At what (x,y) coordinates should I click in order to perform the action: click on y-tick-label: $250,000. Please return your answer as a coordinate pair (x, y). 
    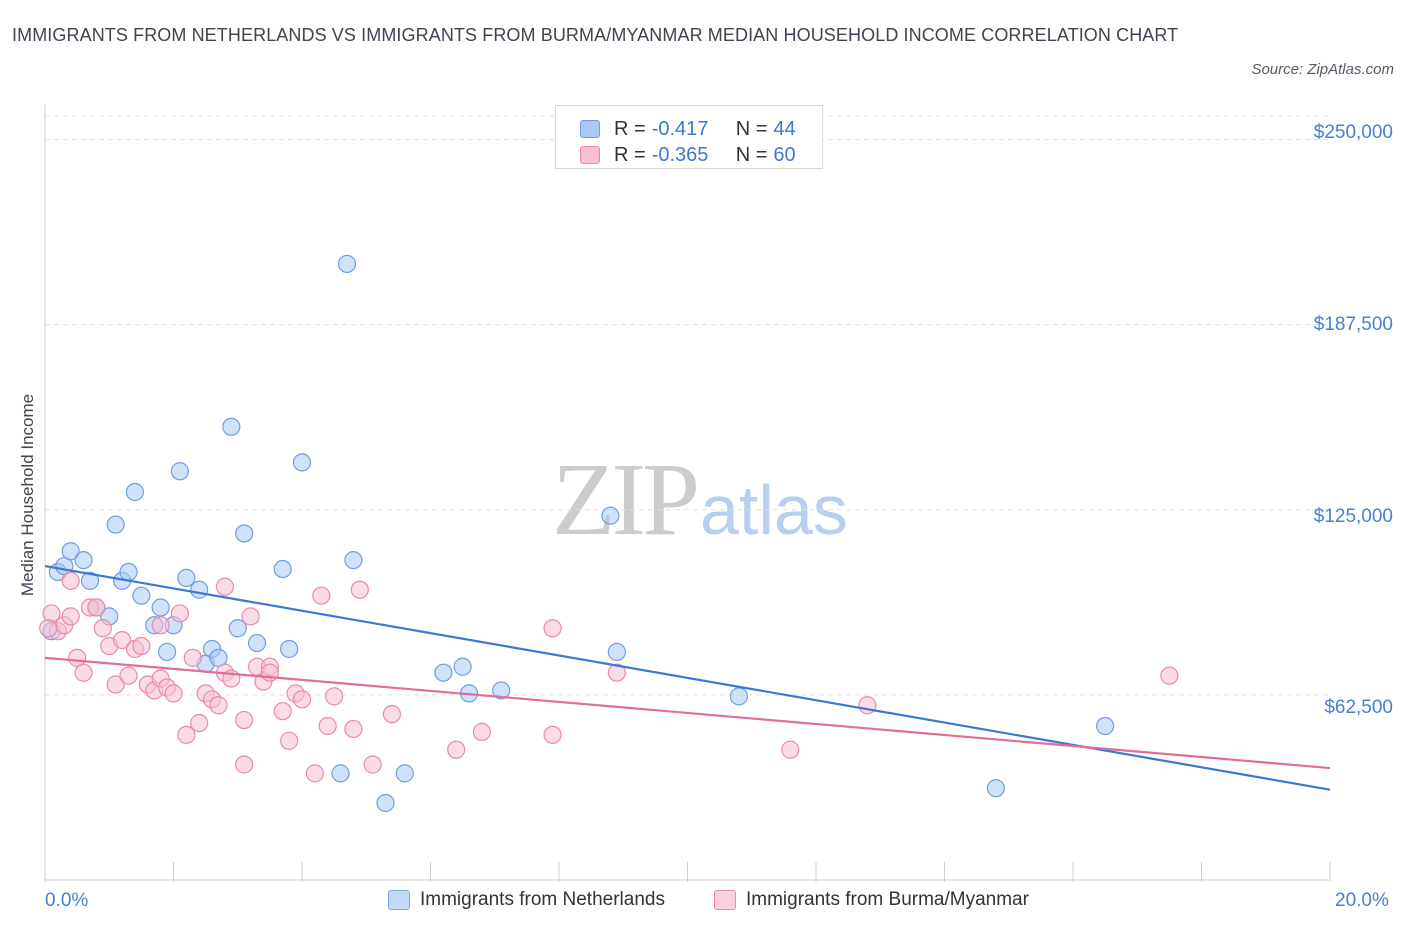
    Looking at the image, I should click on (1353, 132).